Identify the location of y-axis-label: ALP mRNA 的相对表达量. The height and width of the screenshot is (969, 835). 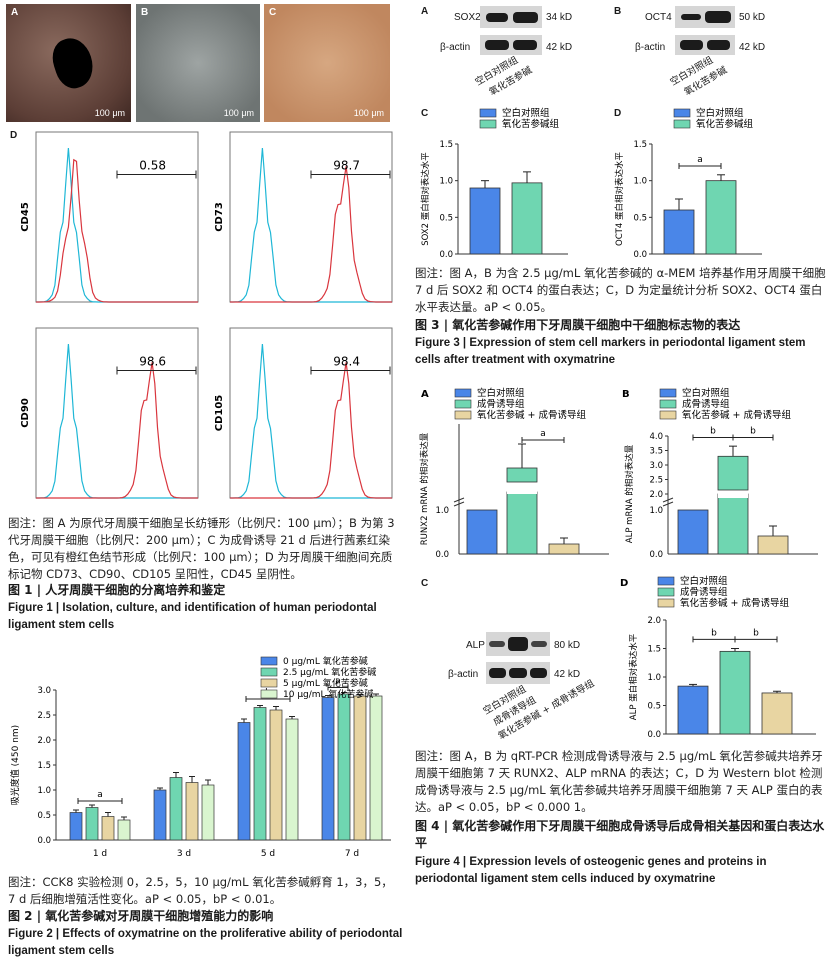
(629, 493).